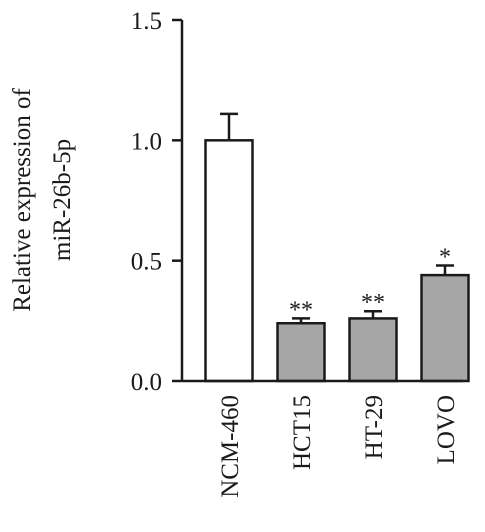  Describe the element at coordinates (42, 200) in the screenshot. I see `y-axis-label: Relative expression of miR-26b-5p` at that location.